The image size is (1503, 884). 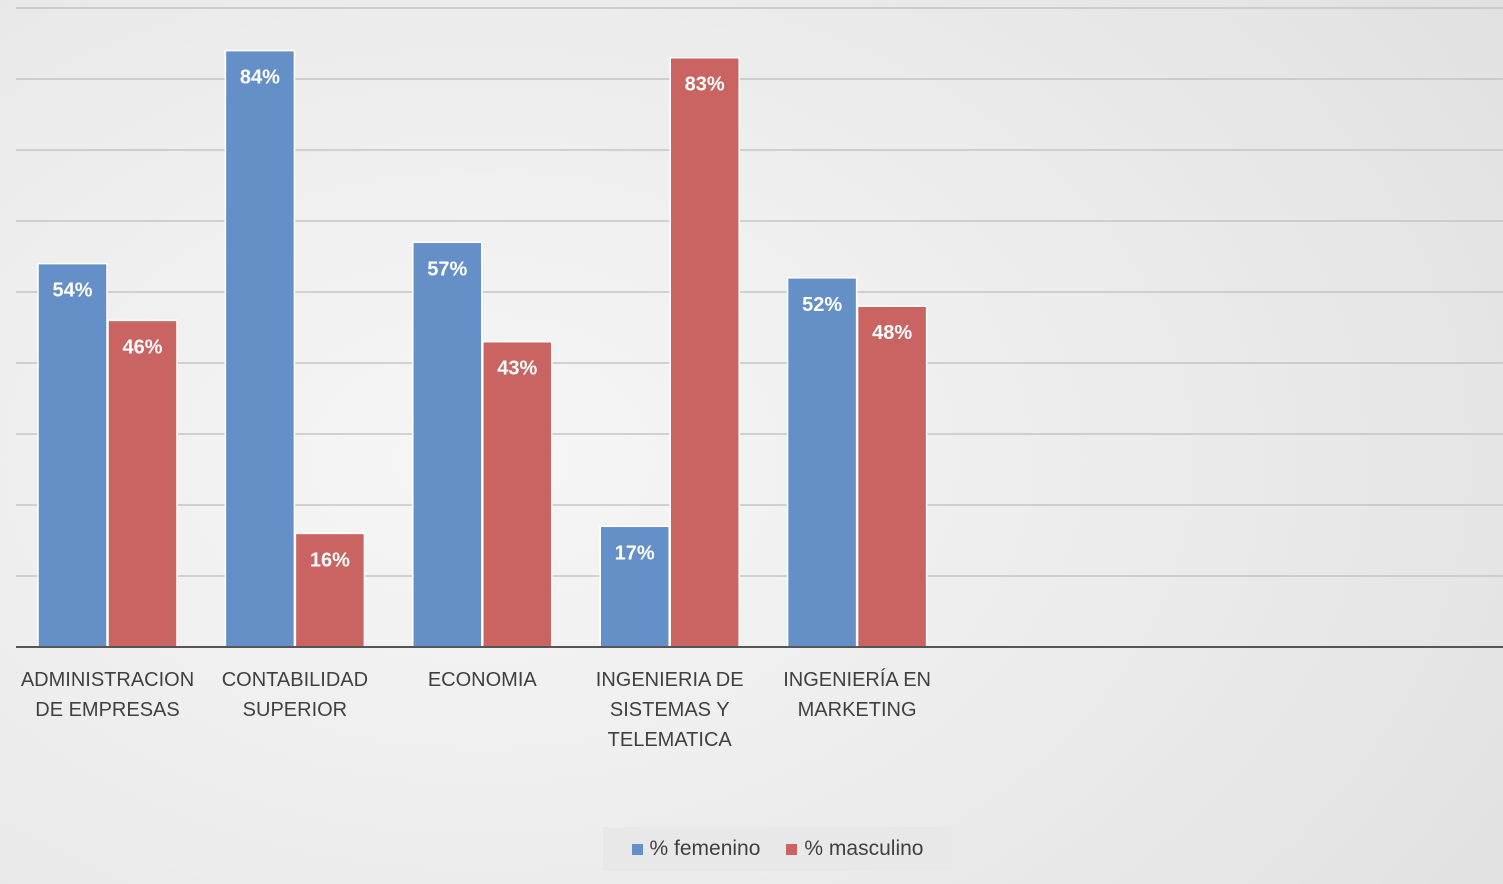 I want to click on category-label-line: SUPERIOR, so click(x=295, y=710).